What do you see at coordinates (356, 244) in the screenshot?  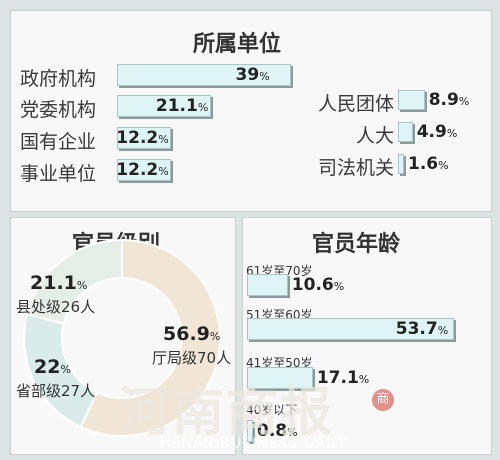 I see `age-chart-title: 官员年龄` at bounding box center [356, 244].